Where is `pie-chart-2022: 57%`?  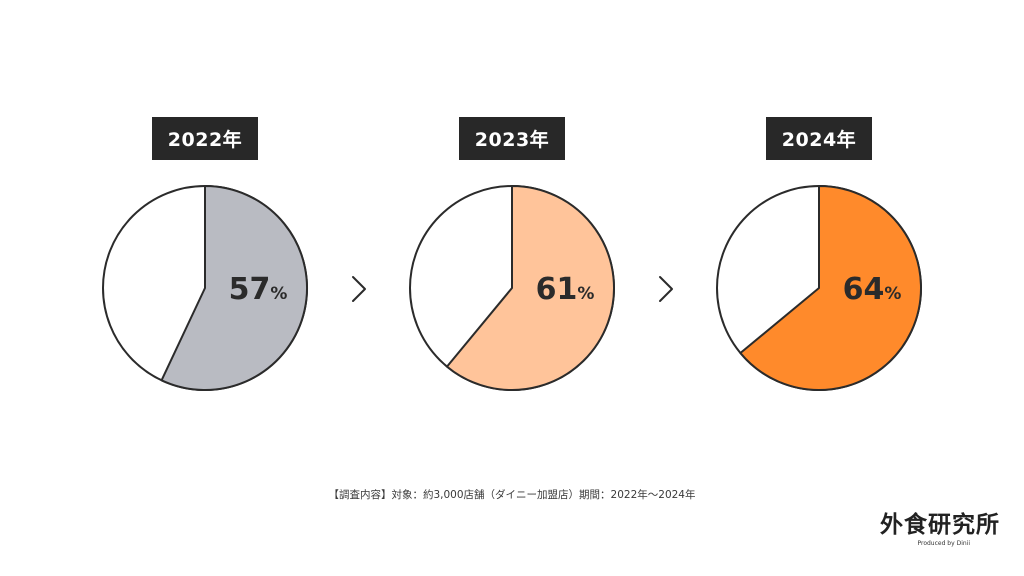
pie-chart-2022: 57% is located at coordinates (205, 288).